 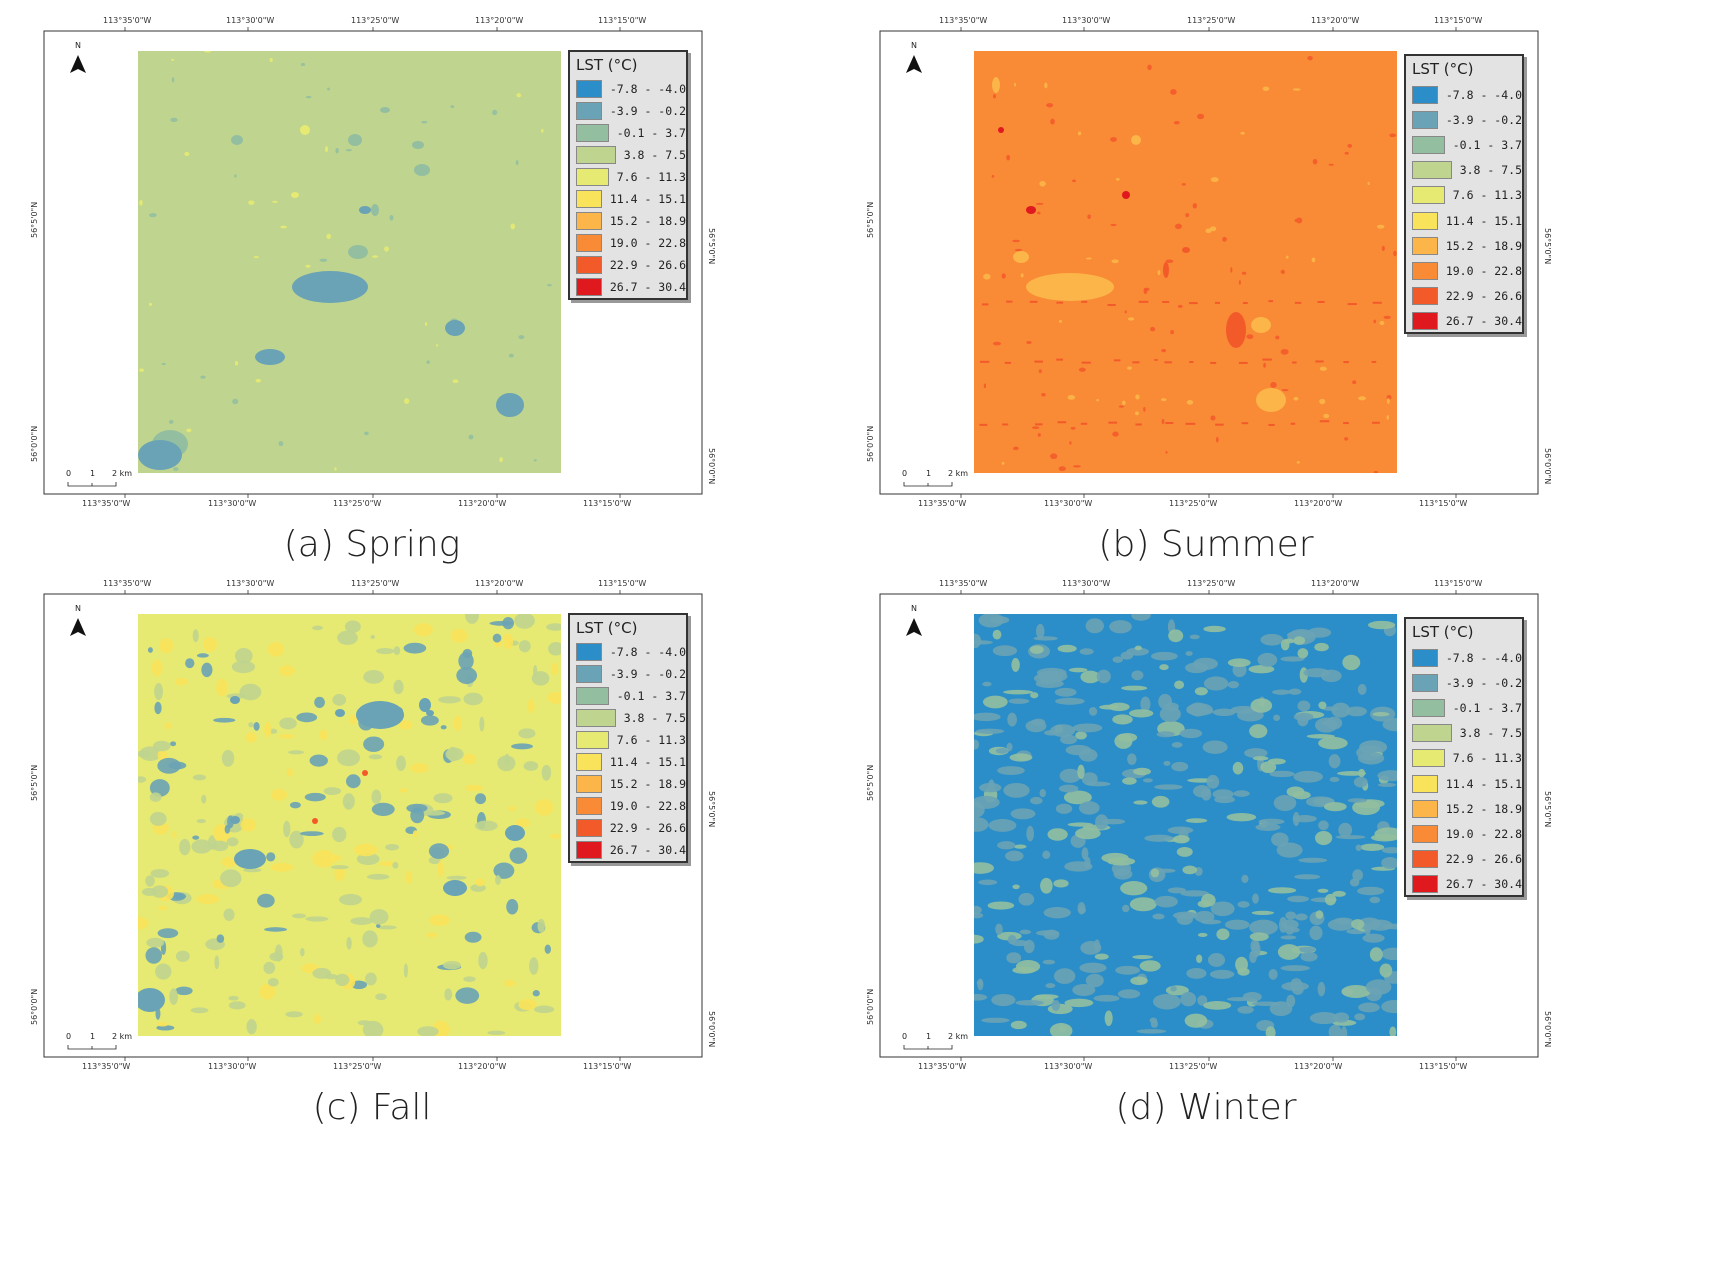 What do you see at coordinates (1483, 859) in the screenshot?
I see `legend-label: 22.9 - 26.6` at bounding box center [1483, 859].